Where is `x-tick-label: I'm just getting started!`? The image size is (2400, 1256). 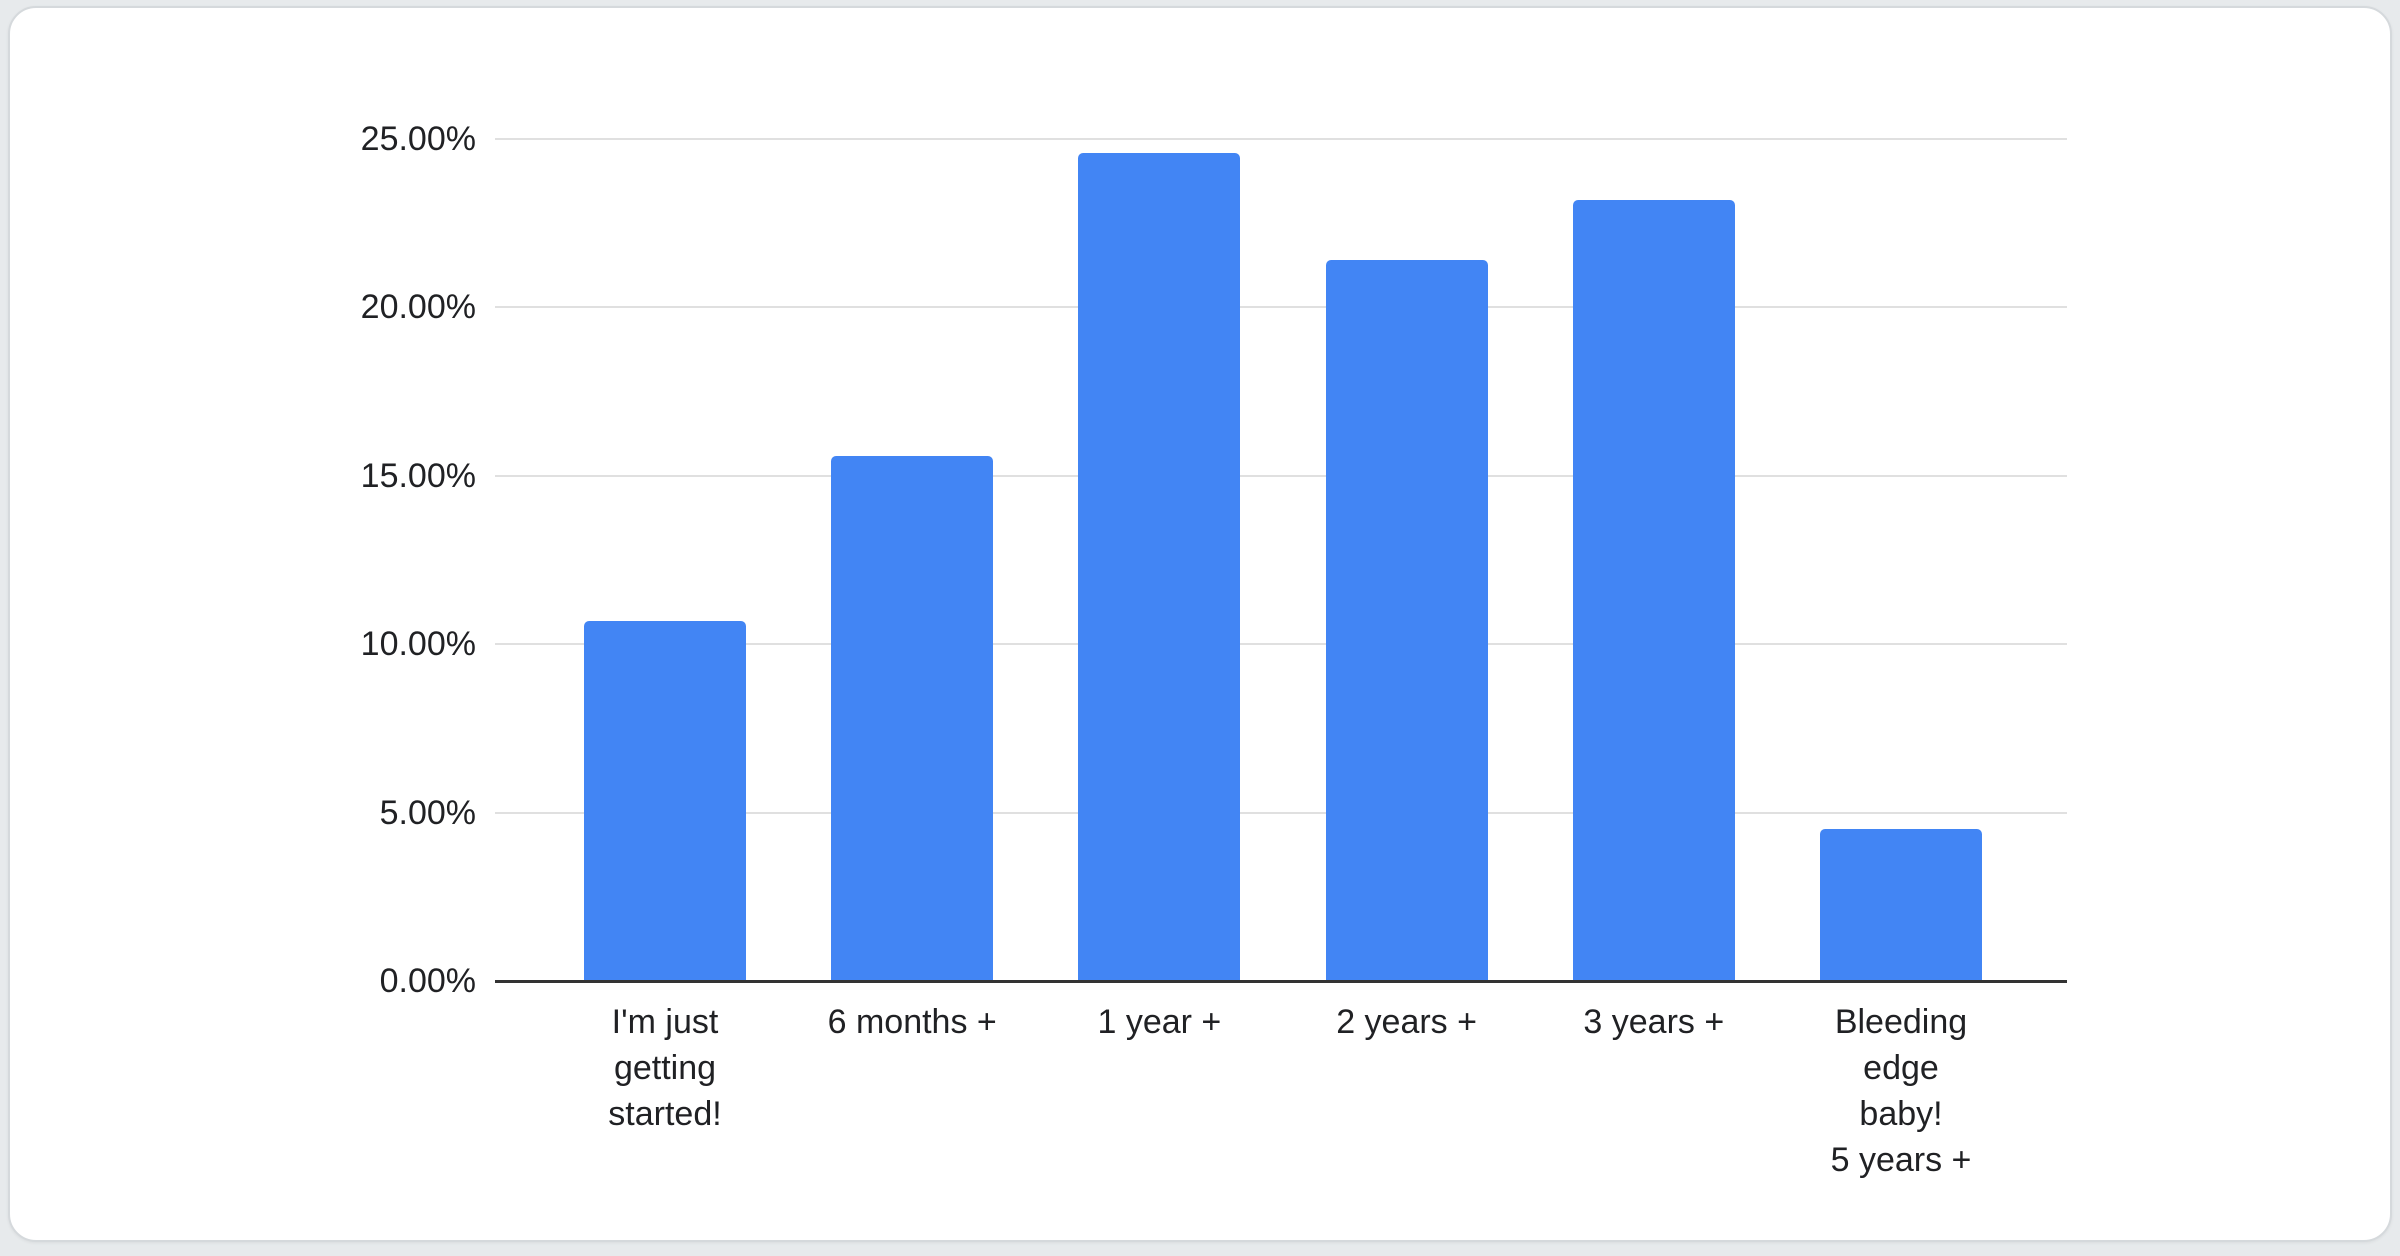 x-tick-label: I'm just getting started! is located at coordinates (665, 1068).